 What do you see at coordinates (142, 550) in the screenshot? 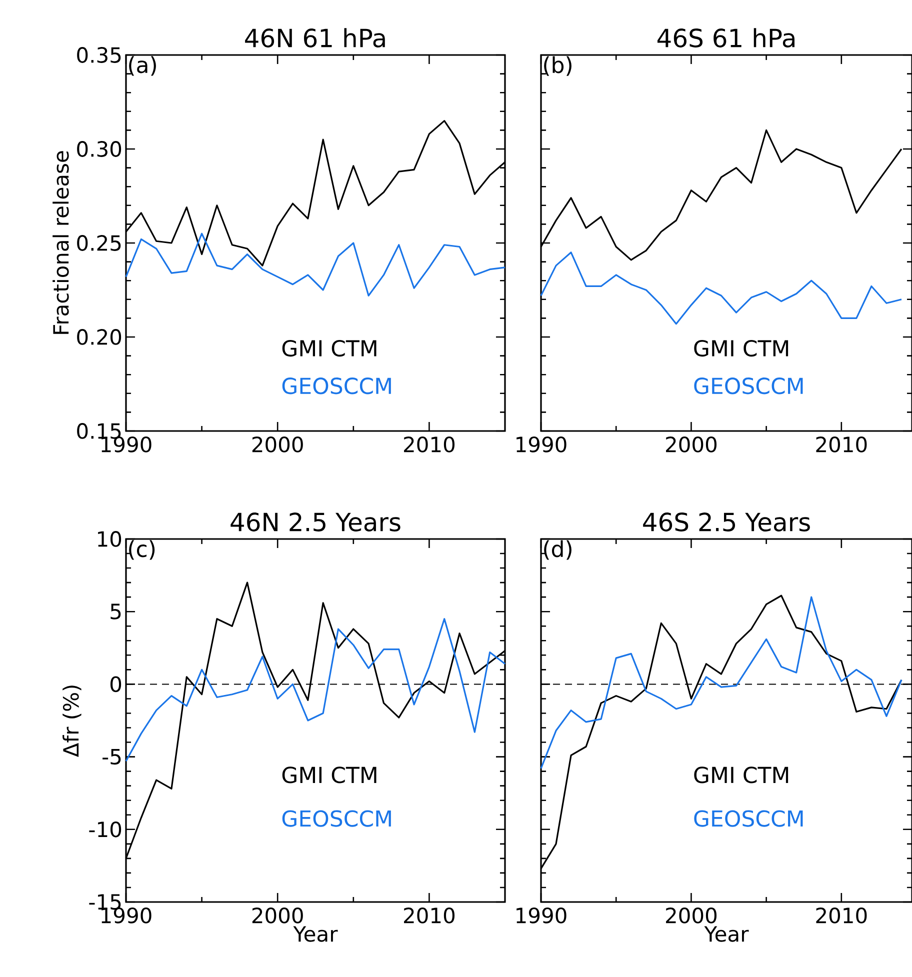
I see `annotation: (c)` at bounding box center [142, 550].